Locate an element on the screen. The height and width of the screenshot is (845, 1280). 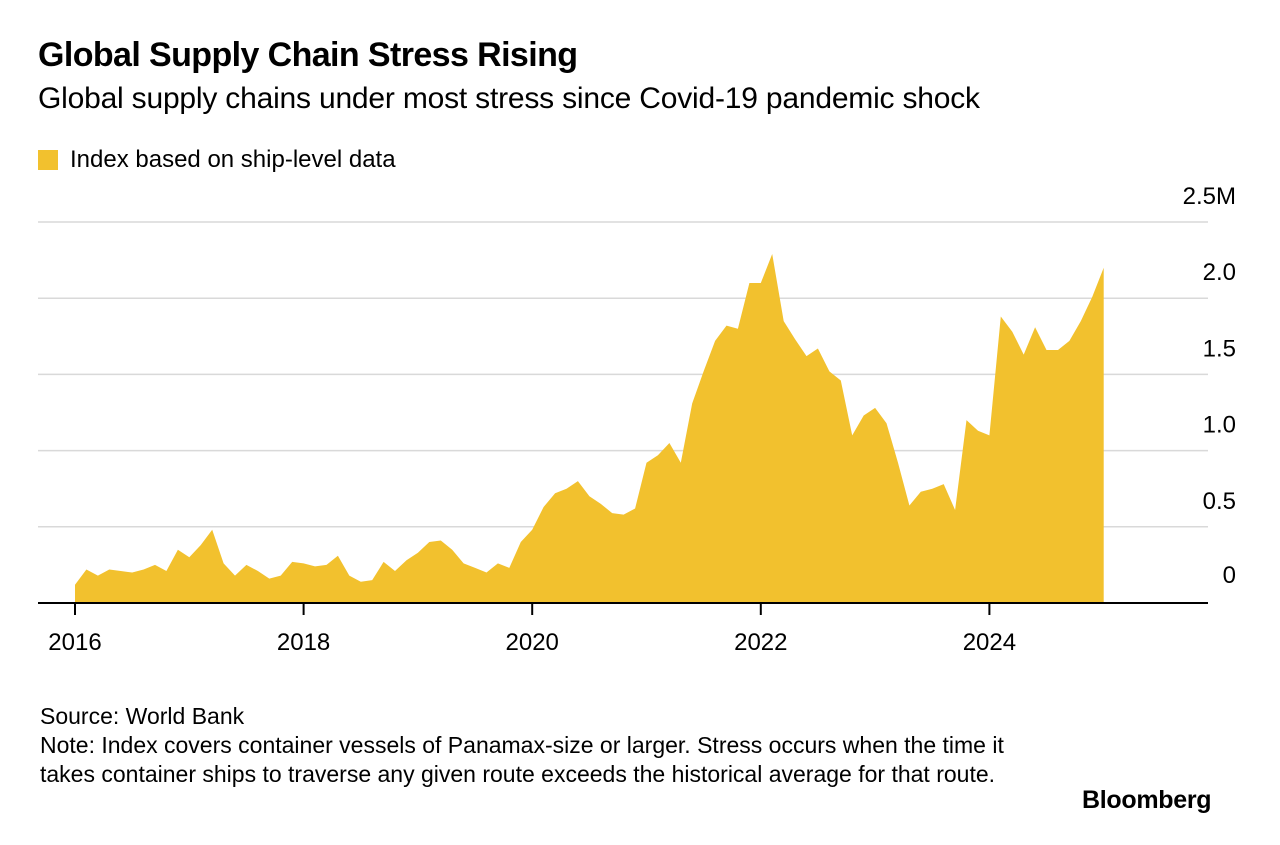
y-tick-label: 2.5M is located at coordinates (1209, 196).